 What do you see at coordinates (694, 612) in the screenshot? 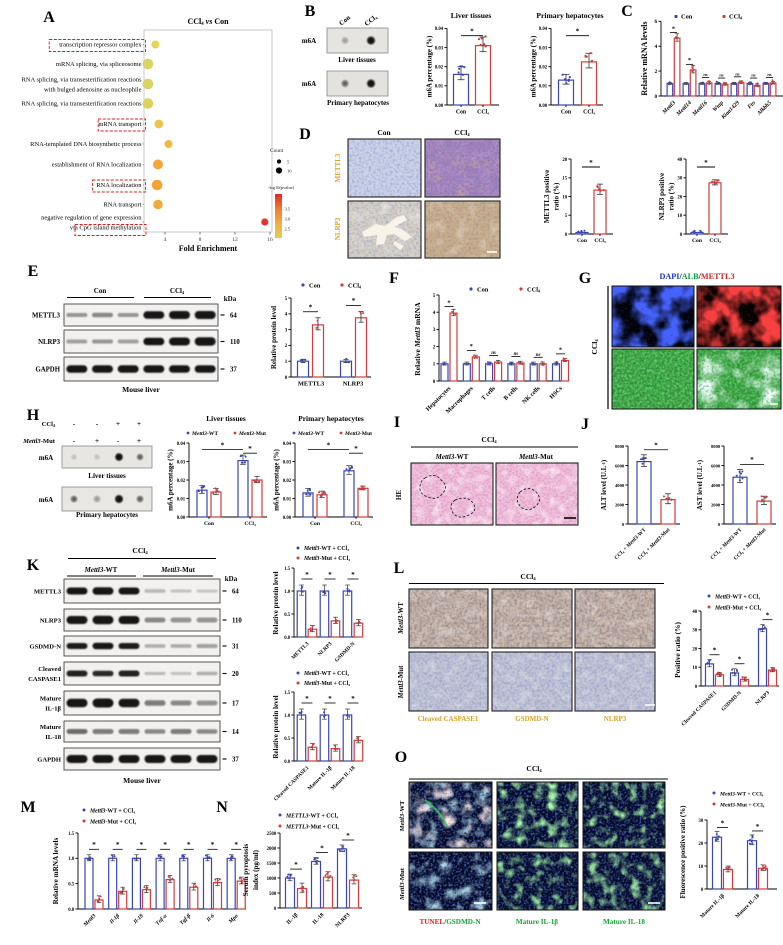
I see `svg-text: 40` at bounding box center [694, 612].